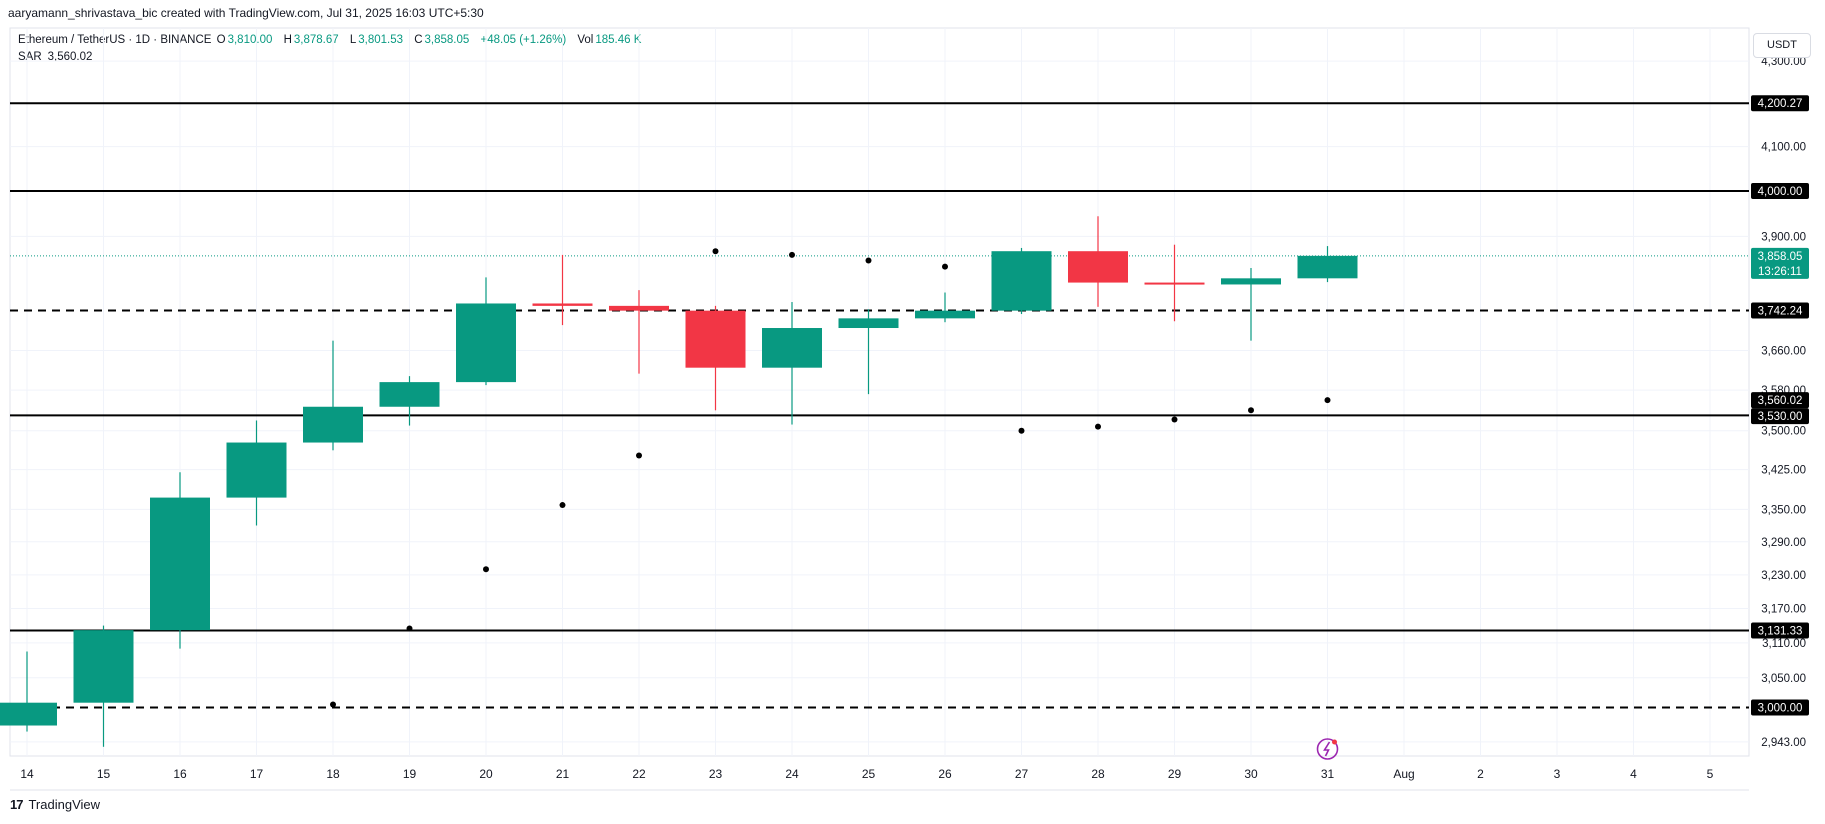  Describe the element at coordinates (1098, 774) in the screenshot. I see `x-tick-label: 28` at that location.